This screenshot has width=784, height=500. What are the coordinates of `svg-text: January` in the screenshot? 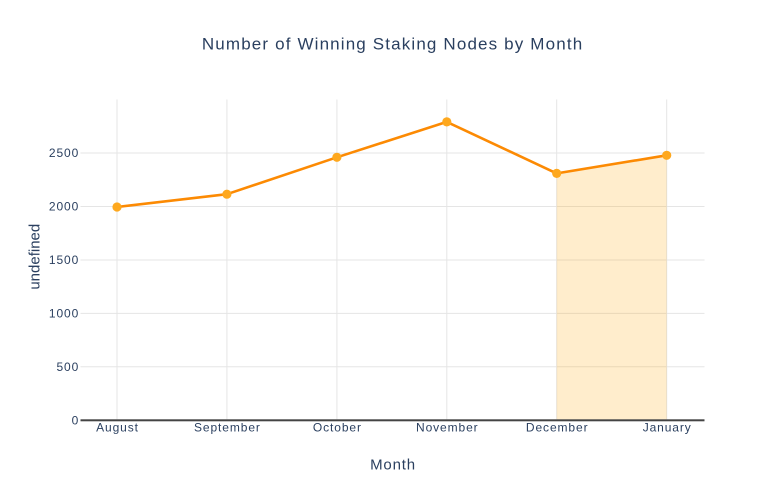 It's located at (667, 427).